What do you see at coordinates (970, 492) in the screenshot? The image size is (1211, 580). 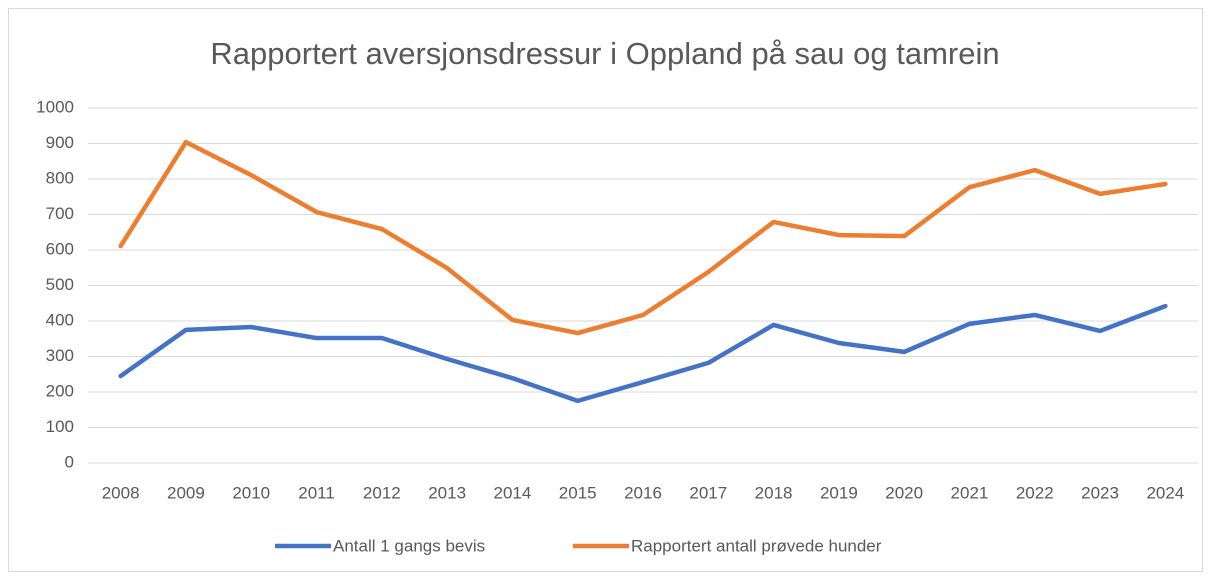 I see `x-tick-label: 2021` at bounding box center [970, 492].